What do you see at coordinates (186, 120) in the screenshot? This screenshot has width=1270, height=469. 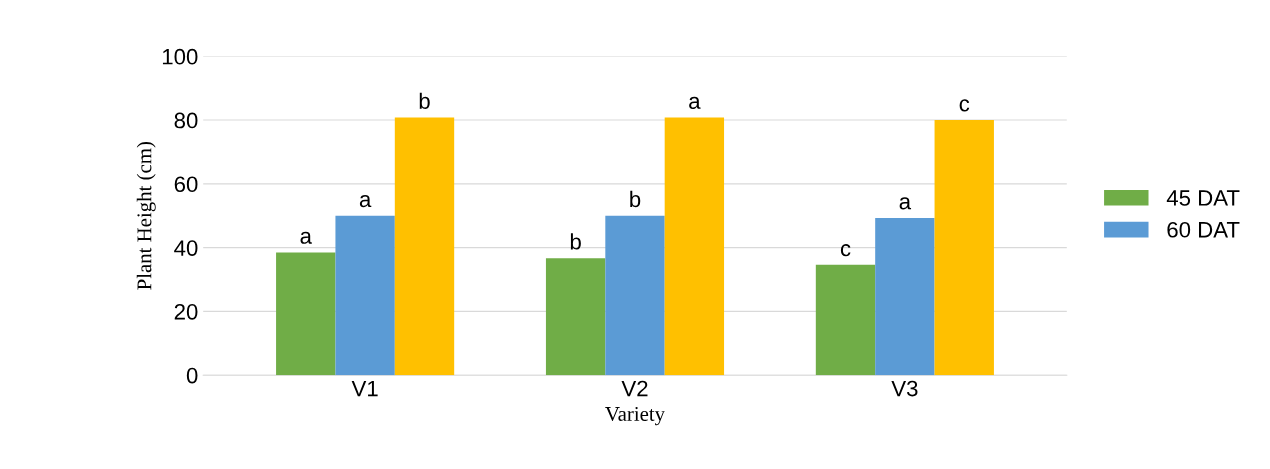 I see `y-tick-label: 80` at bounding box center [186, 120].